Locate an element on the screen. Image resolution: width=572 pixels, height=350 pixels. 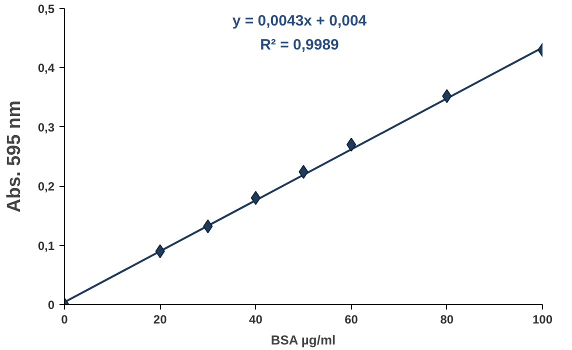
annotation: R² = 0,9989 is located at coordinates (299, 45).